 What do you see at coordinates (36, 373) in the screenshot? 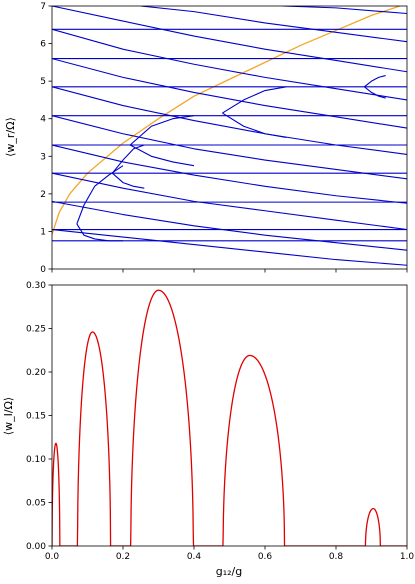
I see `bottom-y-tick-label: 0.20` at bounding box center [36, 373].